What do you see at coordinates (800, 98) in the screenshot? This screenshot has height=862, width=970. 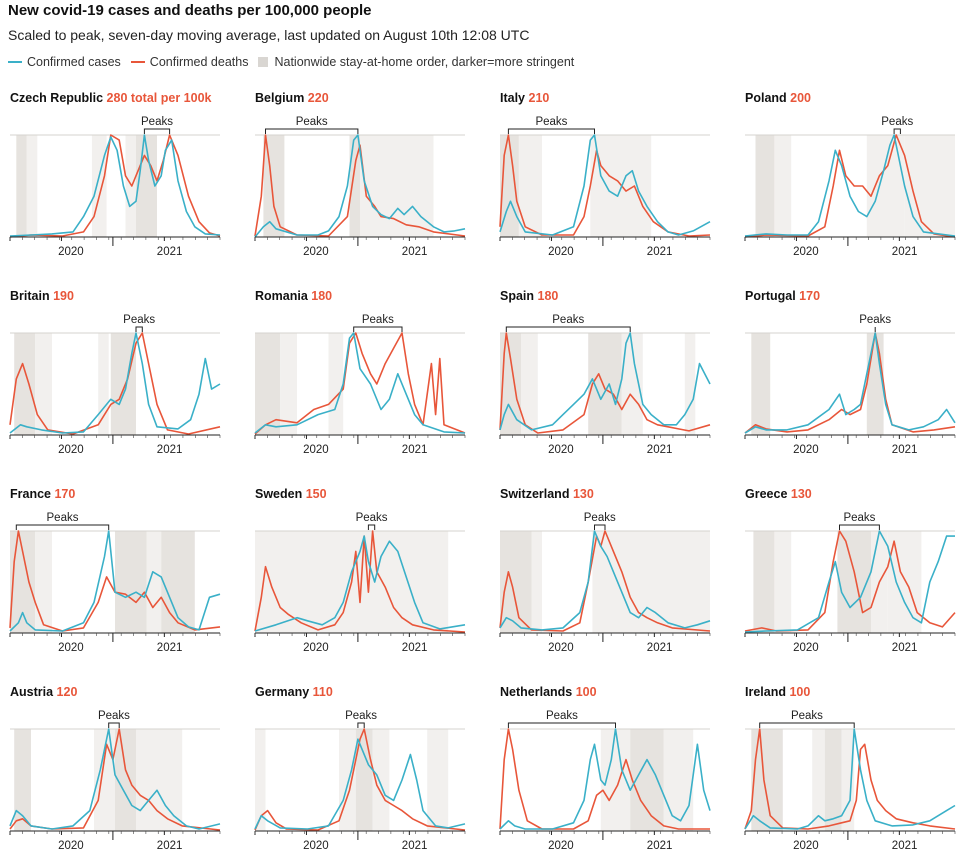 I see `panel-total: 200` at bounding box center [800, 98].